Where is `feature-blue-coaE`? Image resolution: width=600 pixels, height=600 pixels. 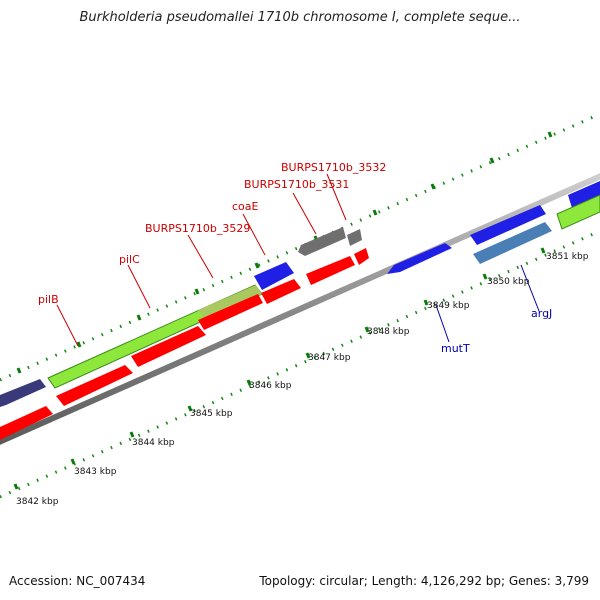 feature-blue-coaE is located at coordinates (274, 276).